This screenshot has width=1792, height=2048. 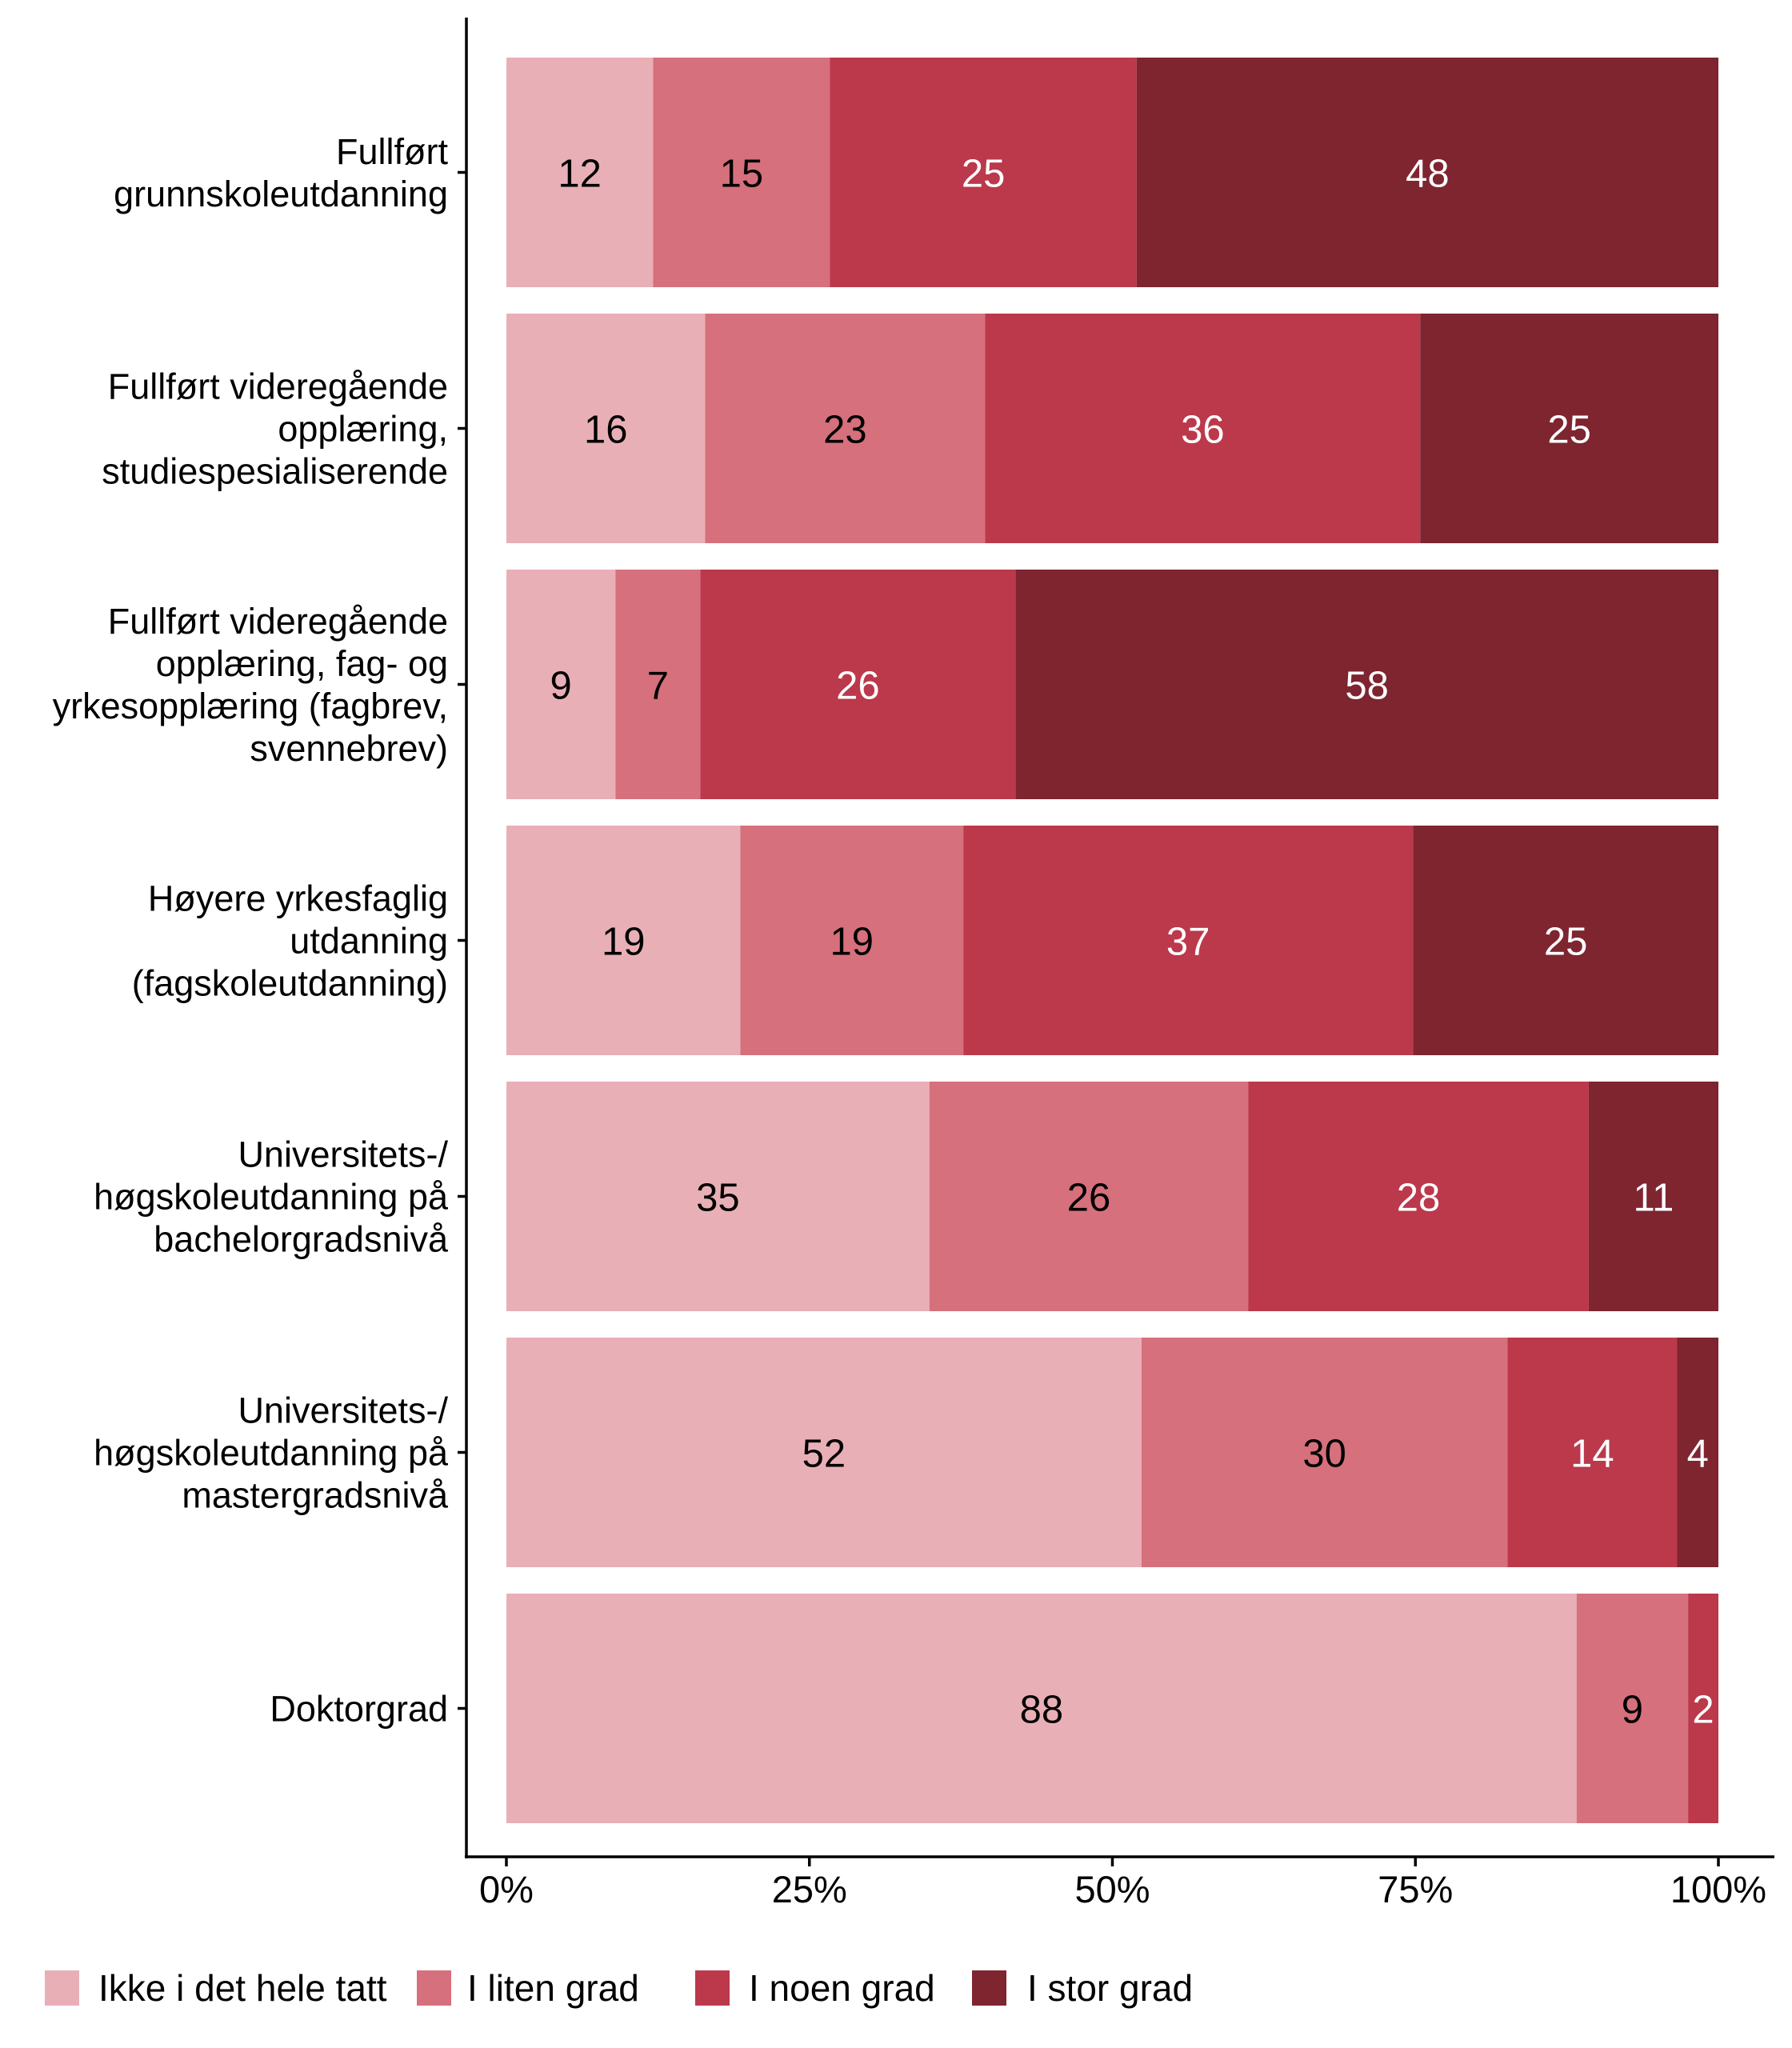 I want to click on value-label: 28, so click(x=1419, y=1198).